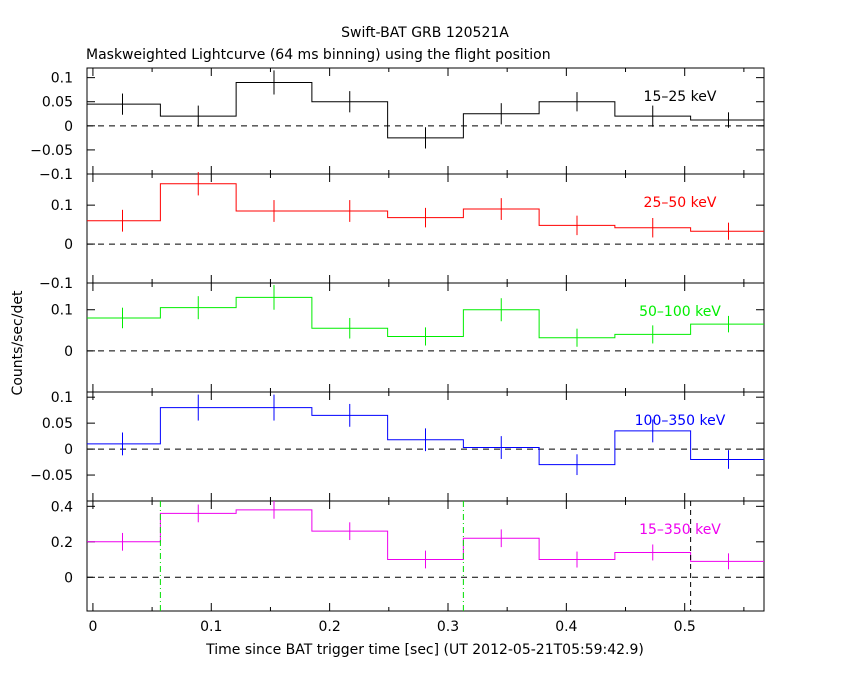  Describe the element at coordinates (680, 312) in the screenshot. I see `band-label: 50–100 keV` at that location.